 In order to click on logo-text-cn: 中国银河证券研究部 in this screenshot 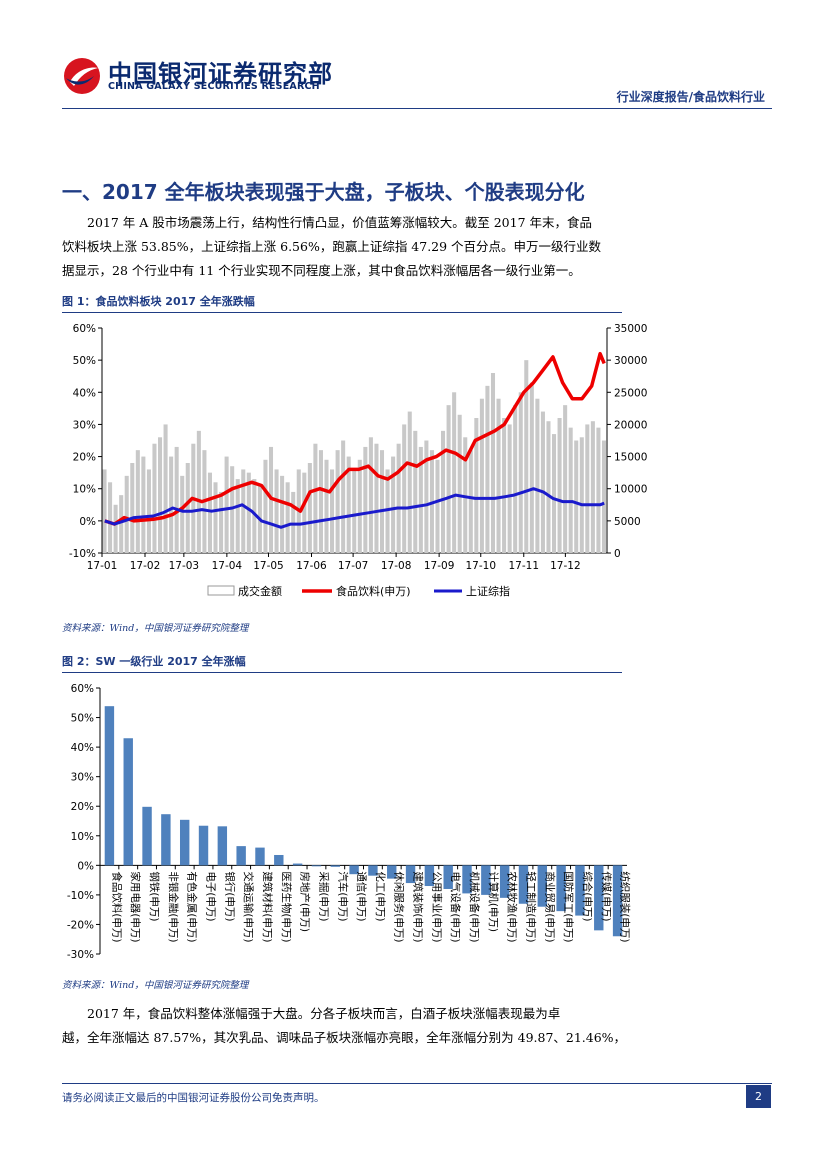, I will do `click(220, 74)`.